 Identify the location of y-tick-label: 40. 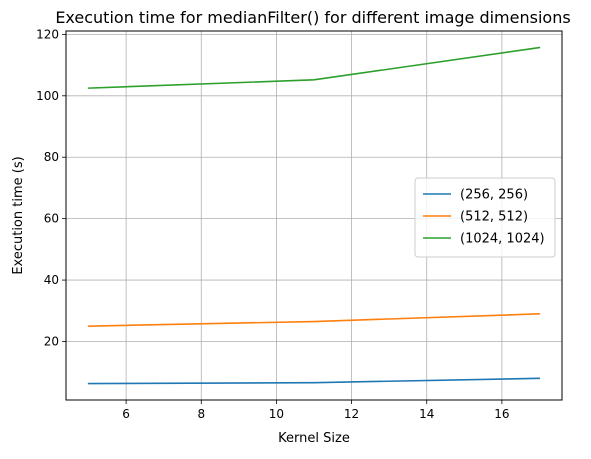
(51, 280).